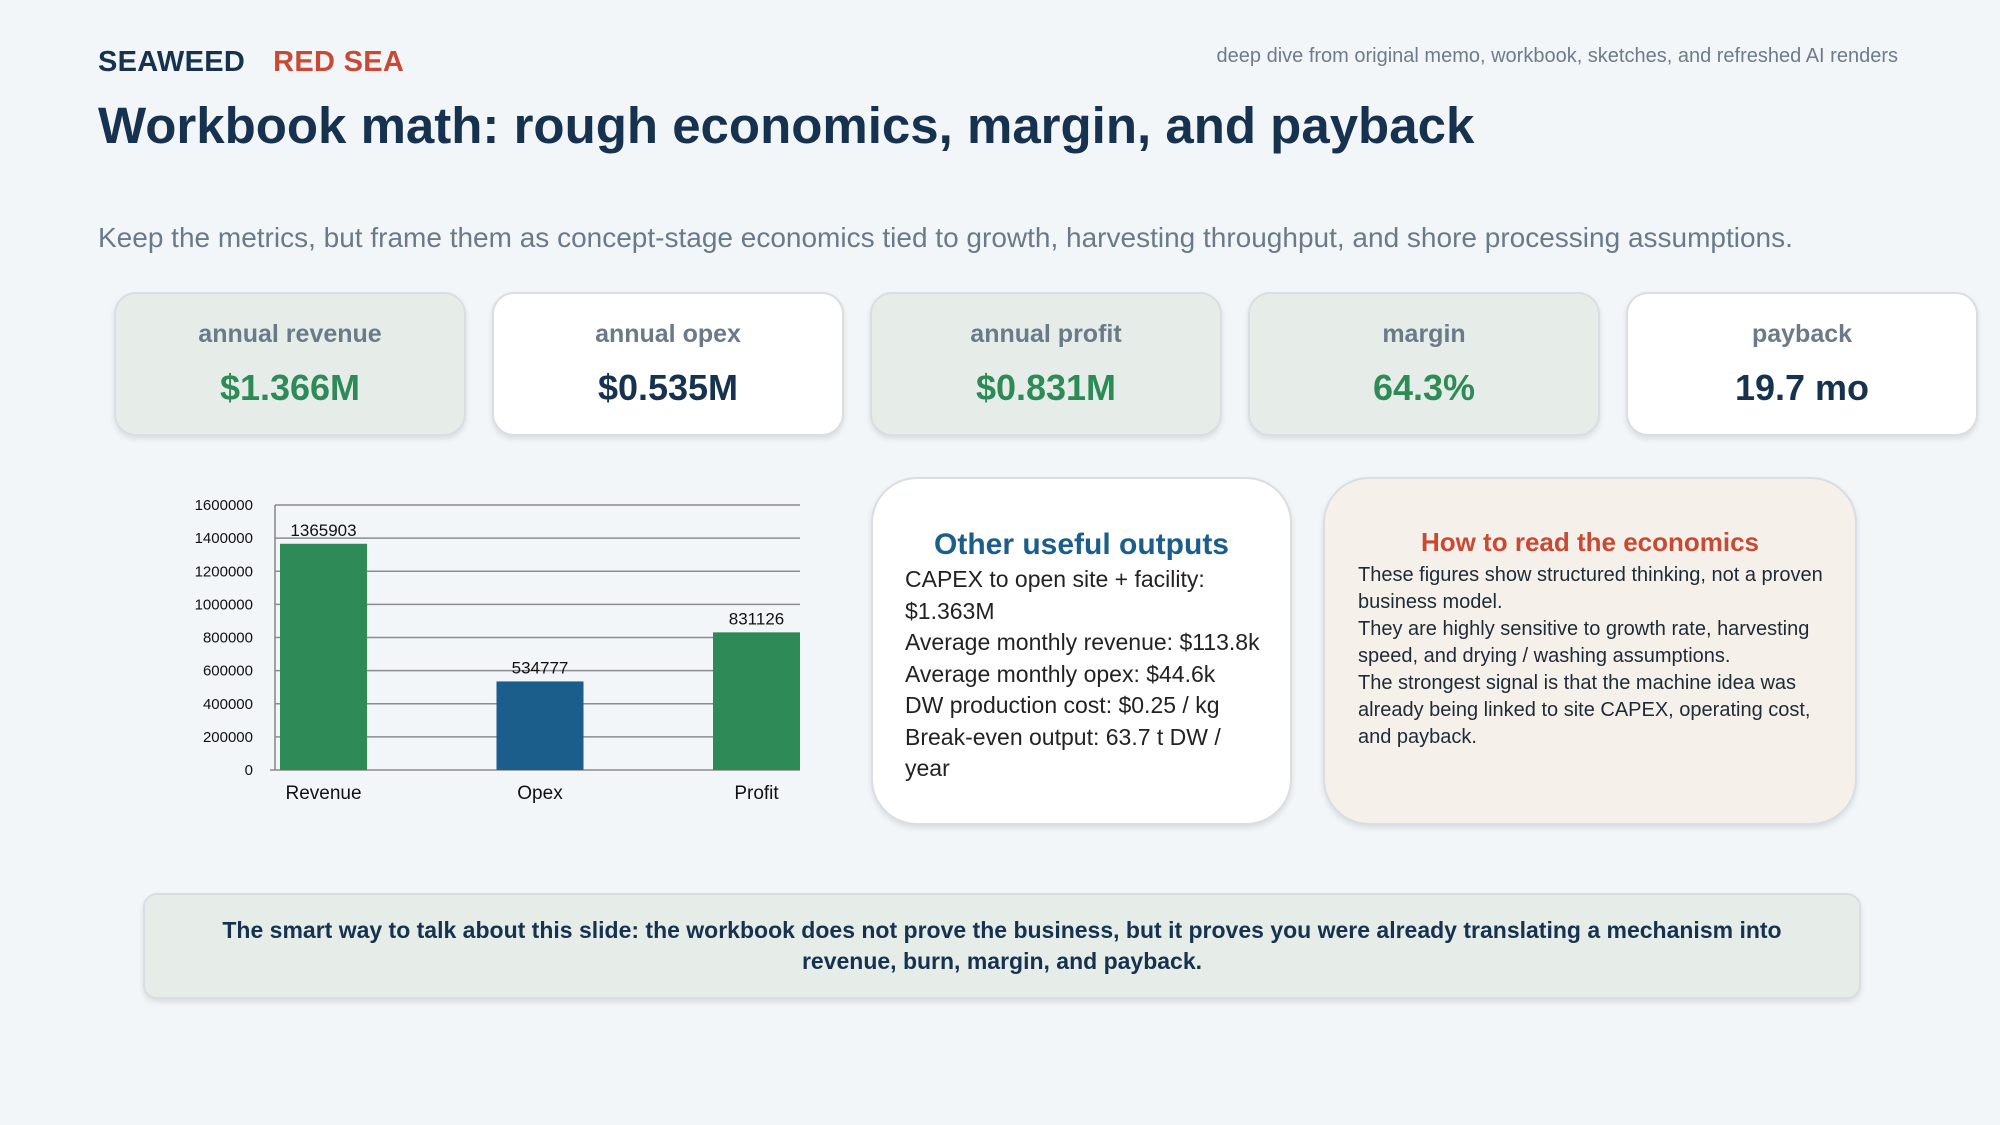  I want to click on list-item: CAPEX to open site + facility: $1.363M, so click(1055, 595).